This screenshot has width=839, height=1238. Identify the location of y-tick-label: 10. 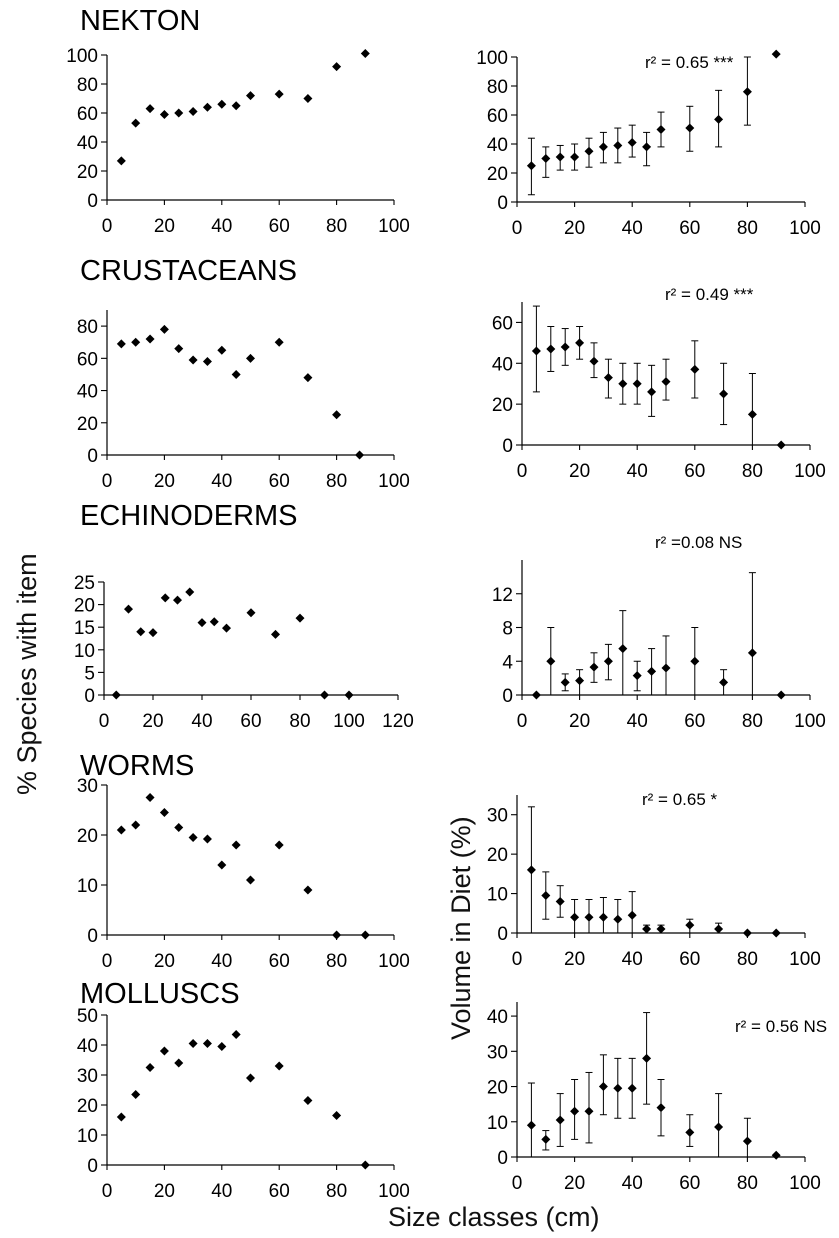
(87, 886).